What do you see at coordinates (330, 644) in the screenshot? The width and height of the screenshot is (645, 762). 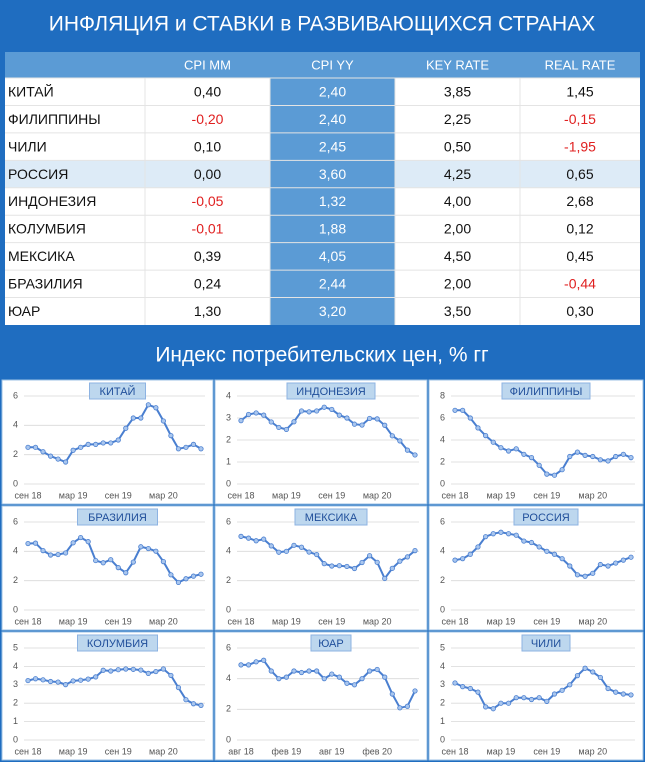 I see `chart-title: ЮАР` at bounding box center [330, 644].